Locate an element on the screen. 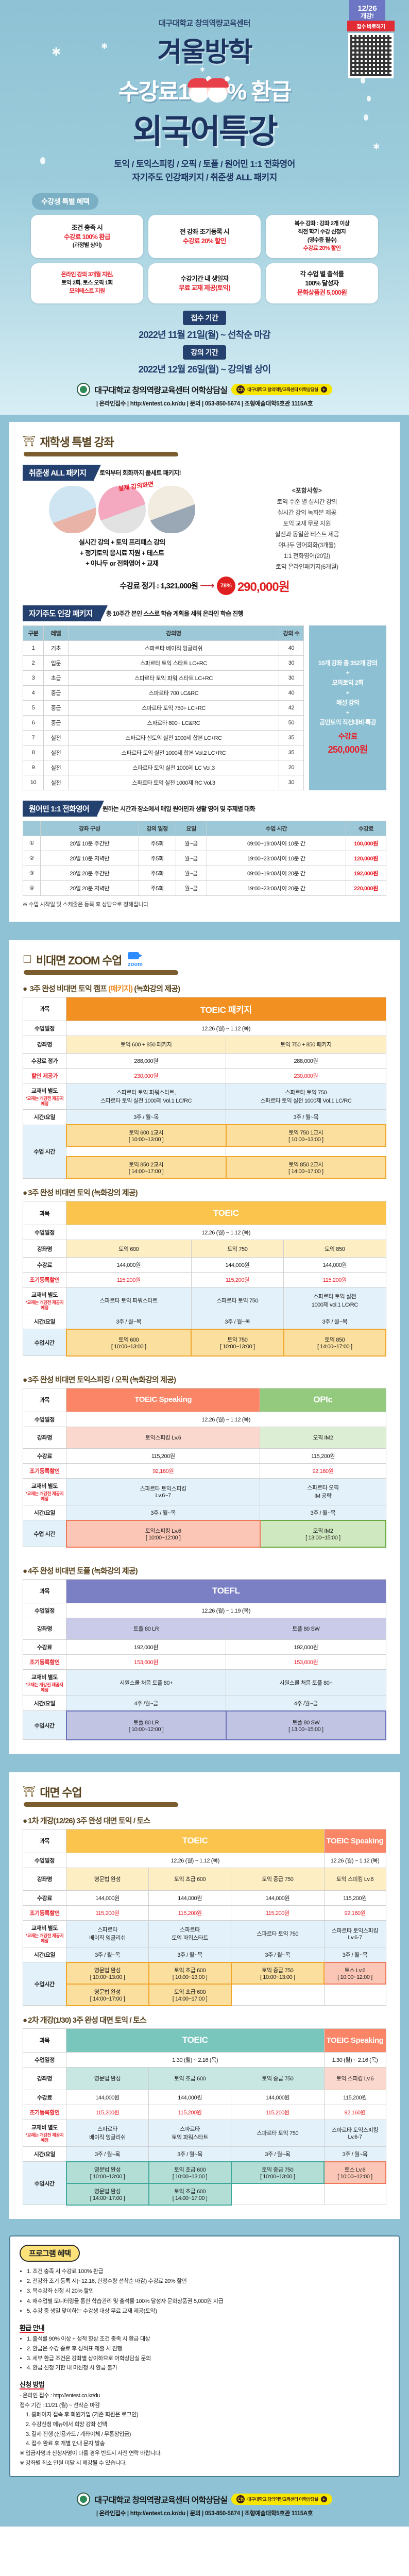 This screenshot has width=409, height=2576. table-row: 7 실전 스파르타 신토익 실전 1000제 합본 LC+RC 35 is located at coordinates (163, 737).